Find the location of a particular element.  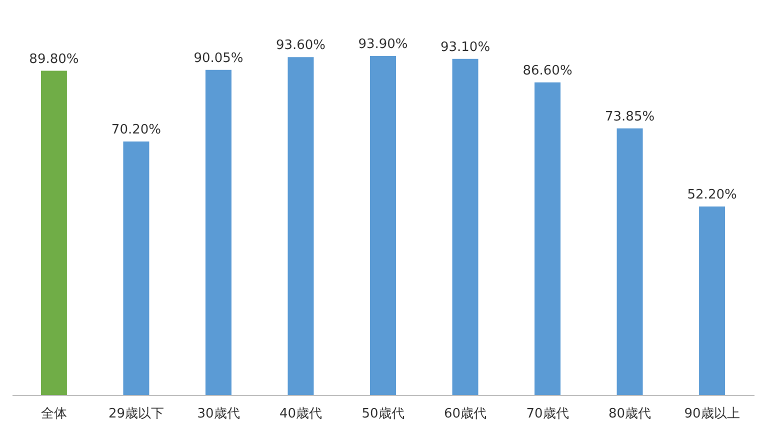

x-tick-label: 29歳以下 is located at coordinates (136, 414).